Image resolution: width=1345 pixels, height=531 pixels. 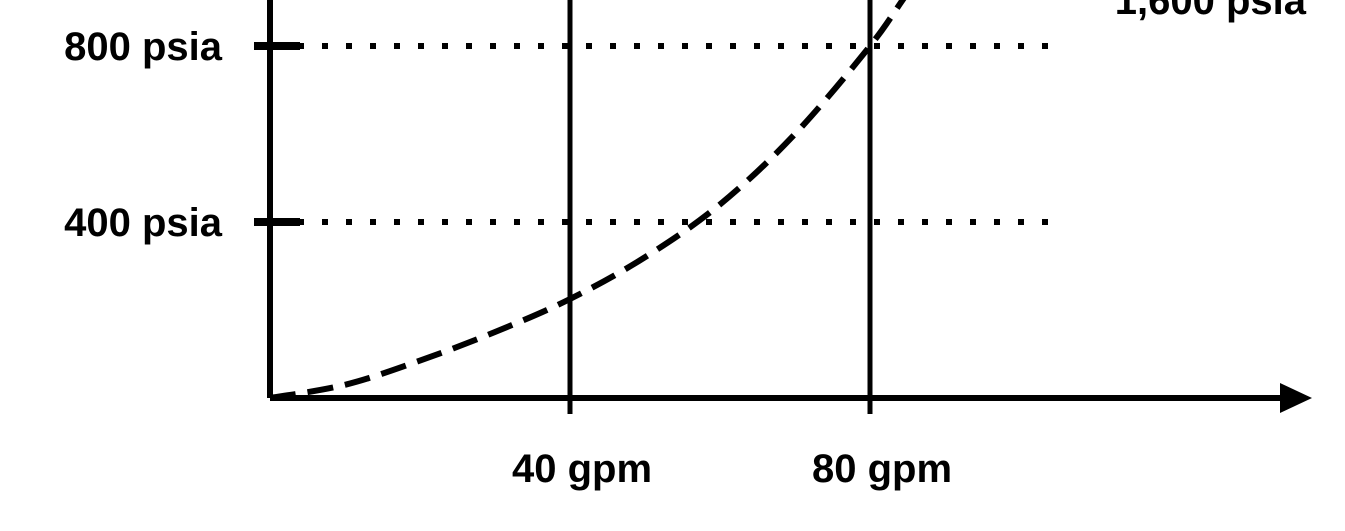 I want to click on y-tick-label-800: 800 psia, so click(x=143, y=47).